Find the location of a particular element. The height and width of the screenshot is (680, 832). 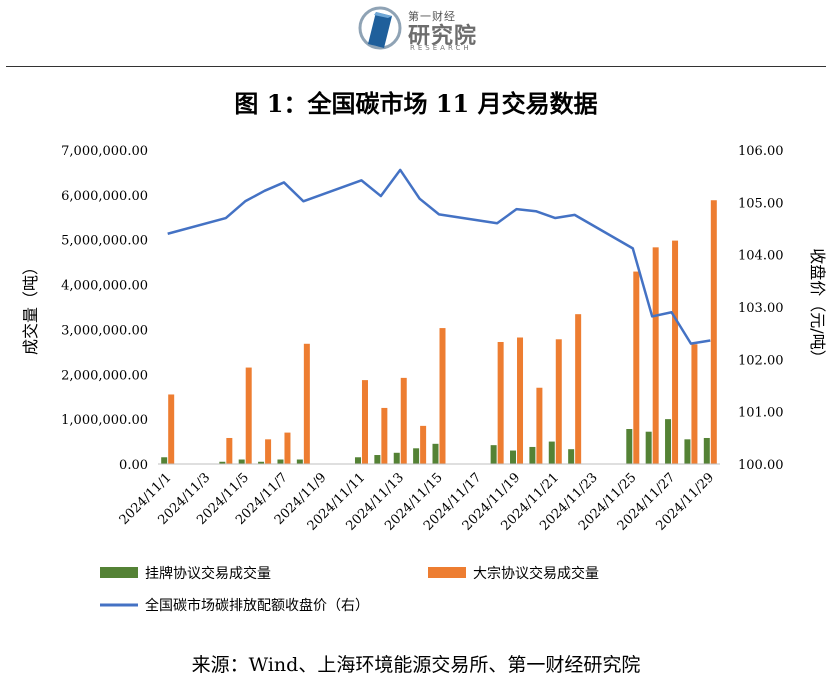

brand-sub-text: RESEARCH is located at coordinates (441, 48).